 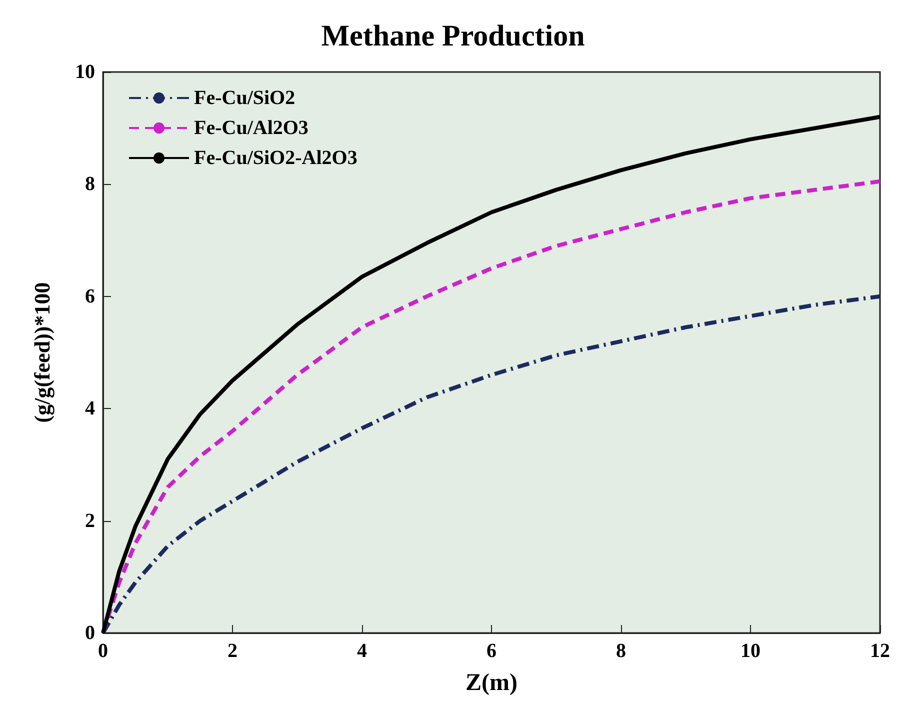 I want to click on x-axis-title: Z(m), so click(x=492, y=683).